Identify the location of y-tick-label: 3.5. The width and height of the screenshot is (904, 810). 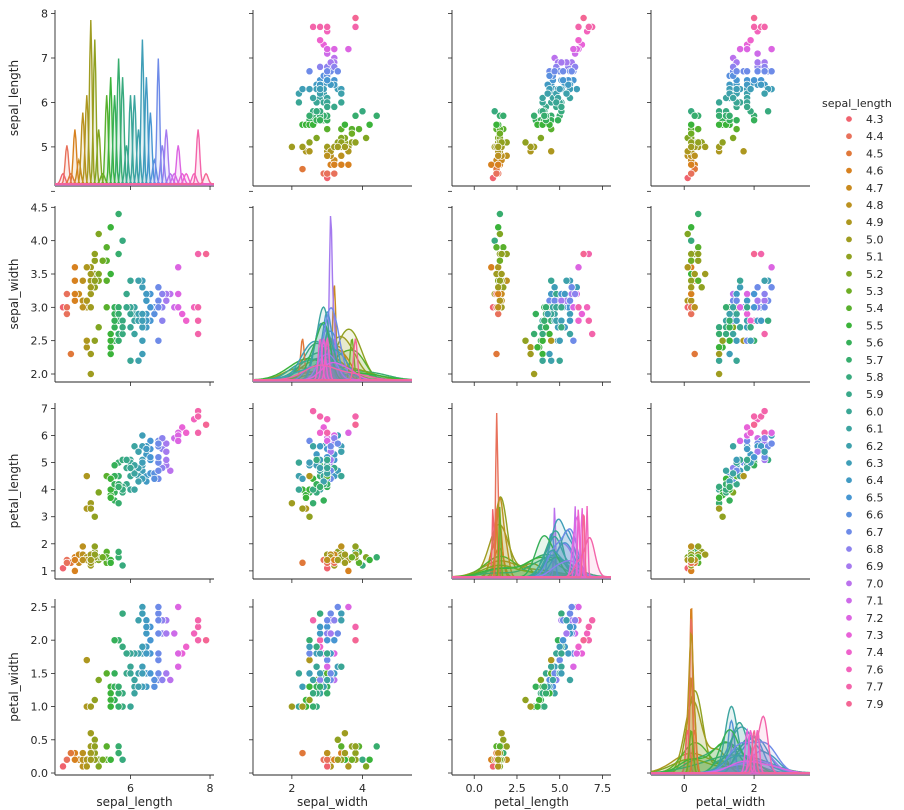
(40, 274).